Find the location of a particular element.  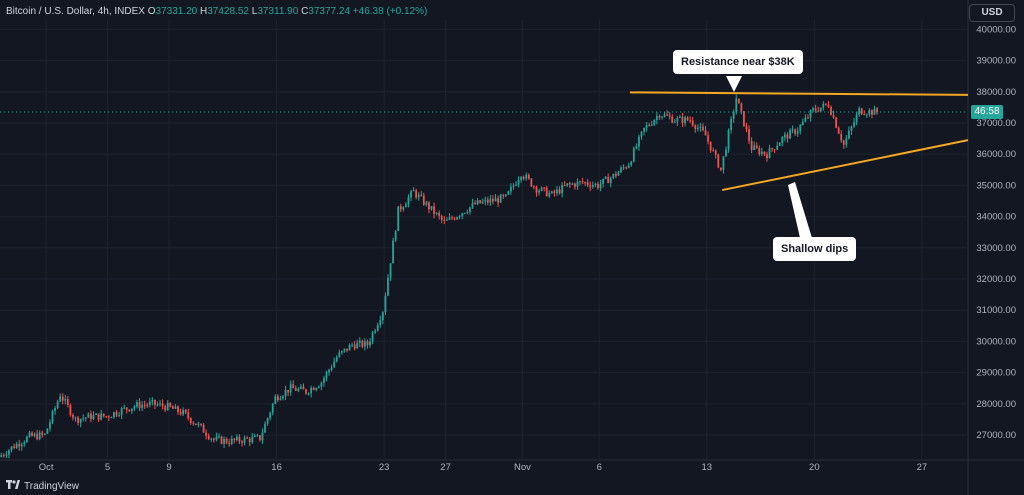

dips-callout-pointer is located at coordinates (800, 210).